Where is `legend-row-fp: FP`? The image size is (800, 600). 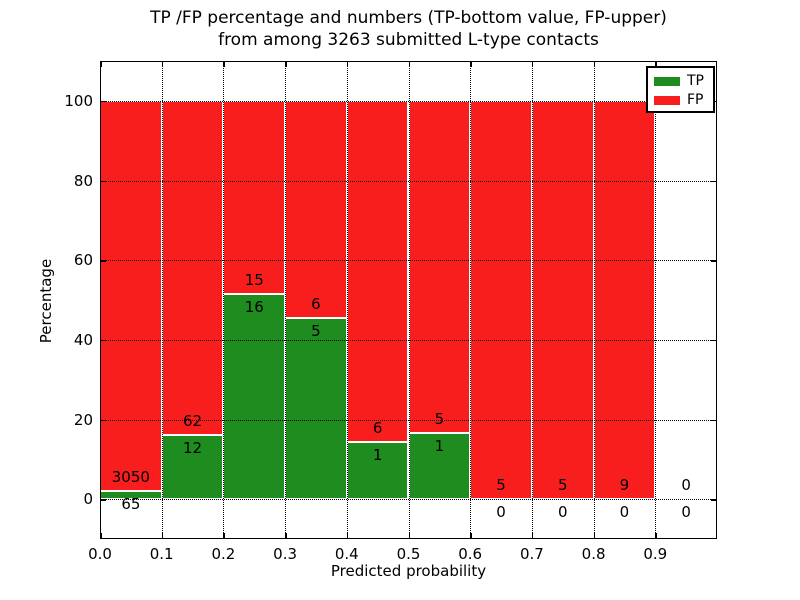
legend-row-fp: FP is located at coordinates (680, 100).